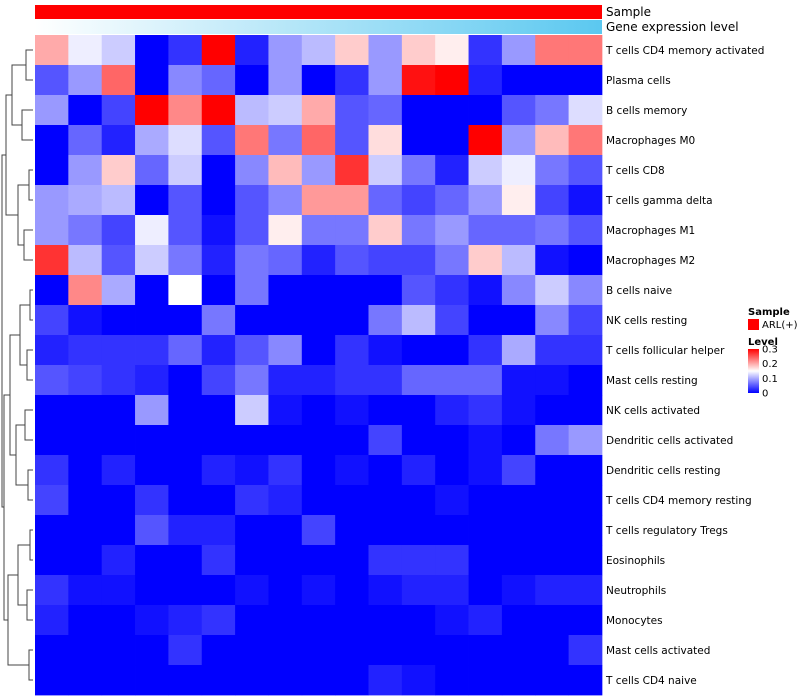 This screenshot has width=800, height=700. I want to click on row-dendrogram, so click(17, 365).